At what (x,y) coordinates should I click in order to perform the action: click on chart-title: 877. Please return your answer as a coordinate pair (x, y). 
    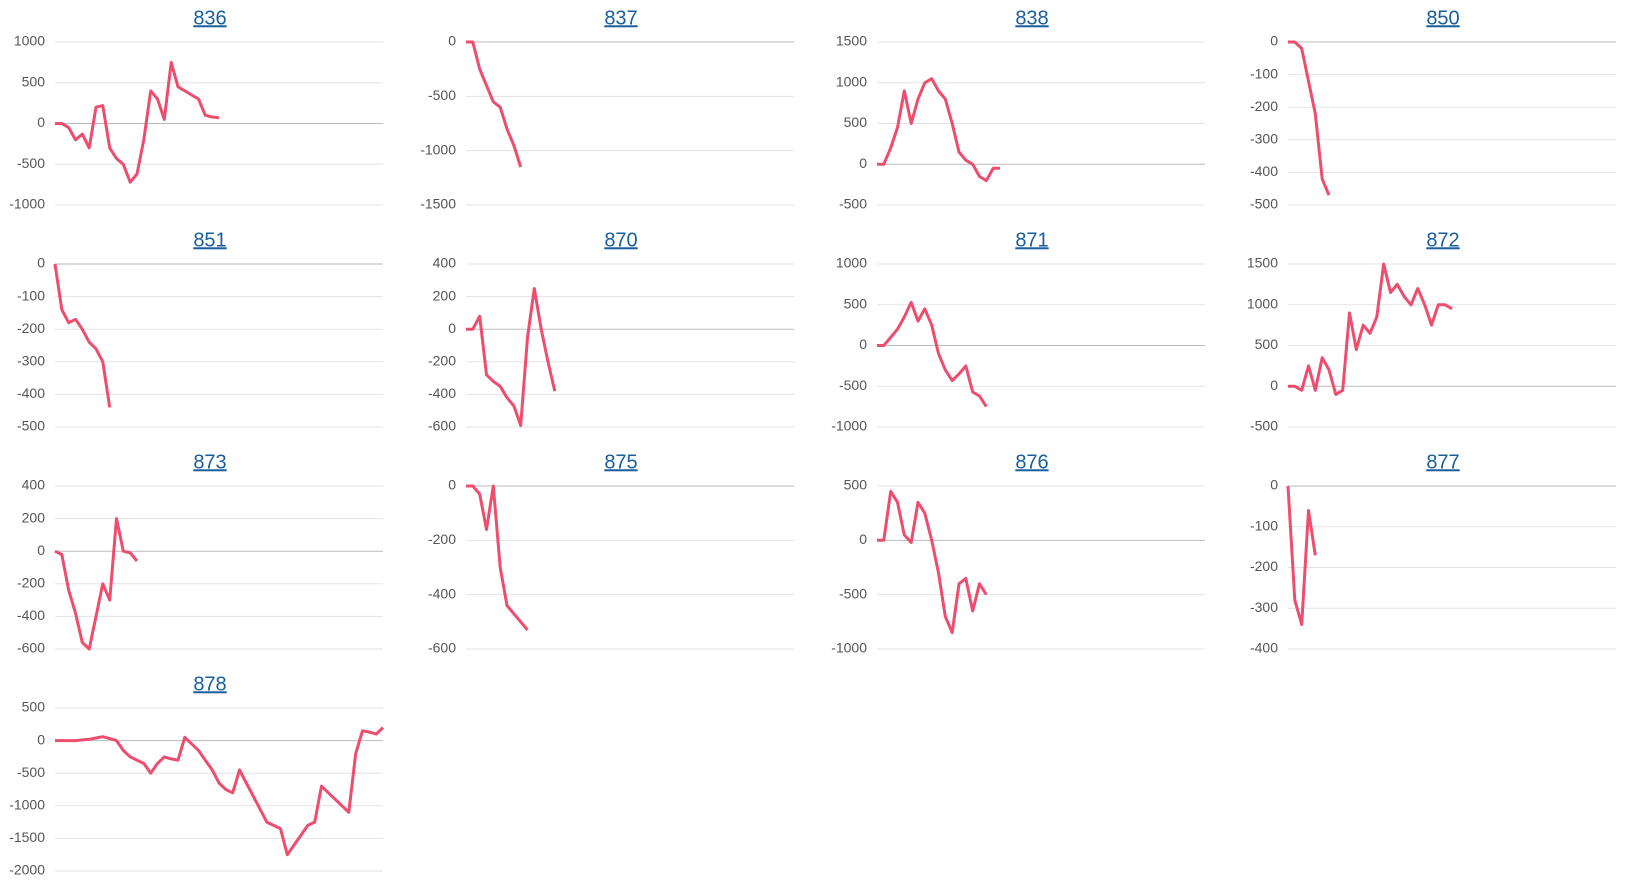
    Looking at the image, I should click on (1442, 462).